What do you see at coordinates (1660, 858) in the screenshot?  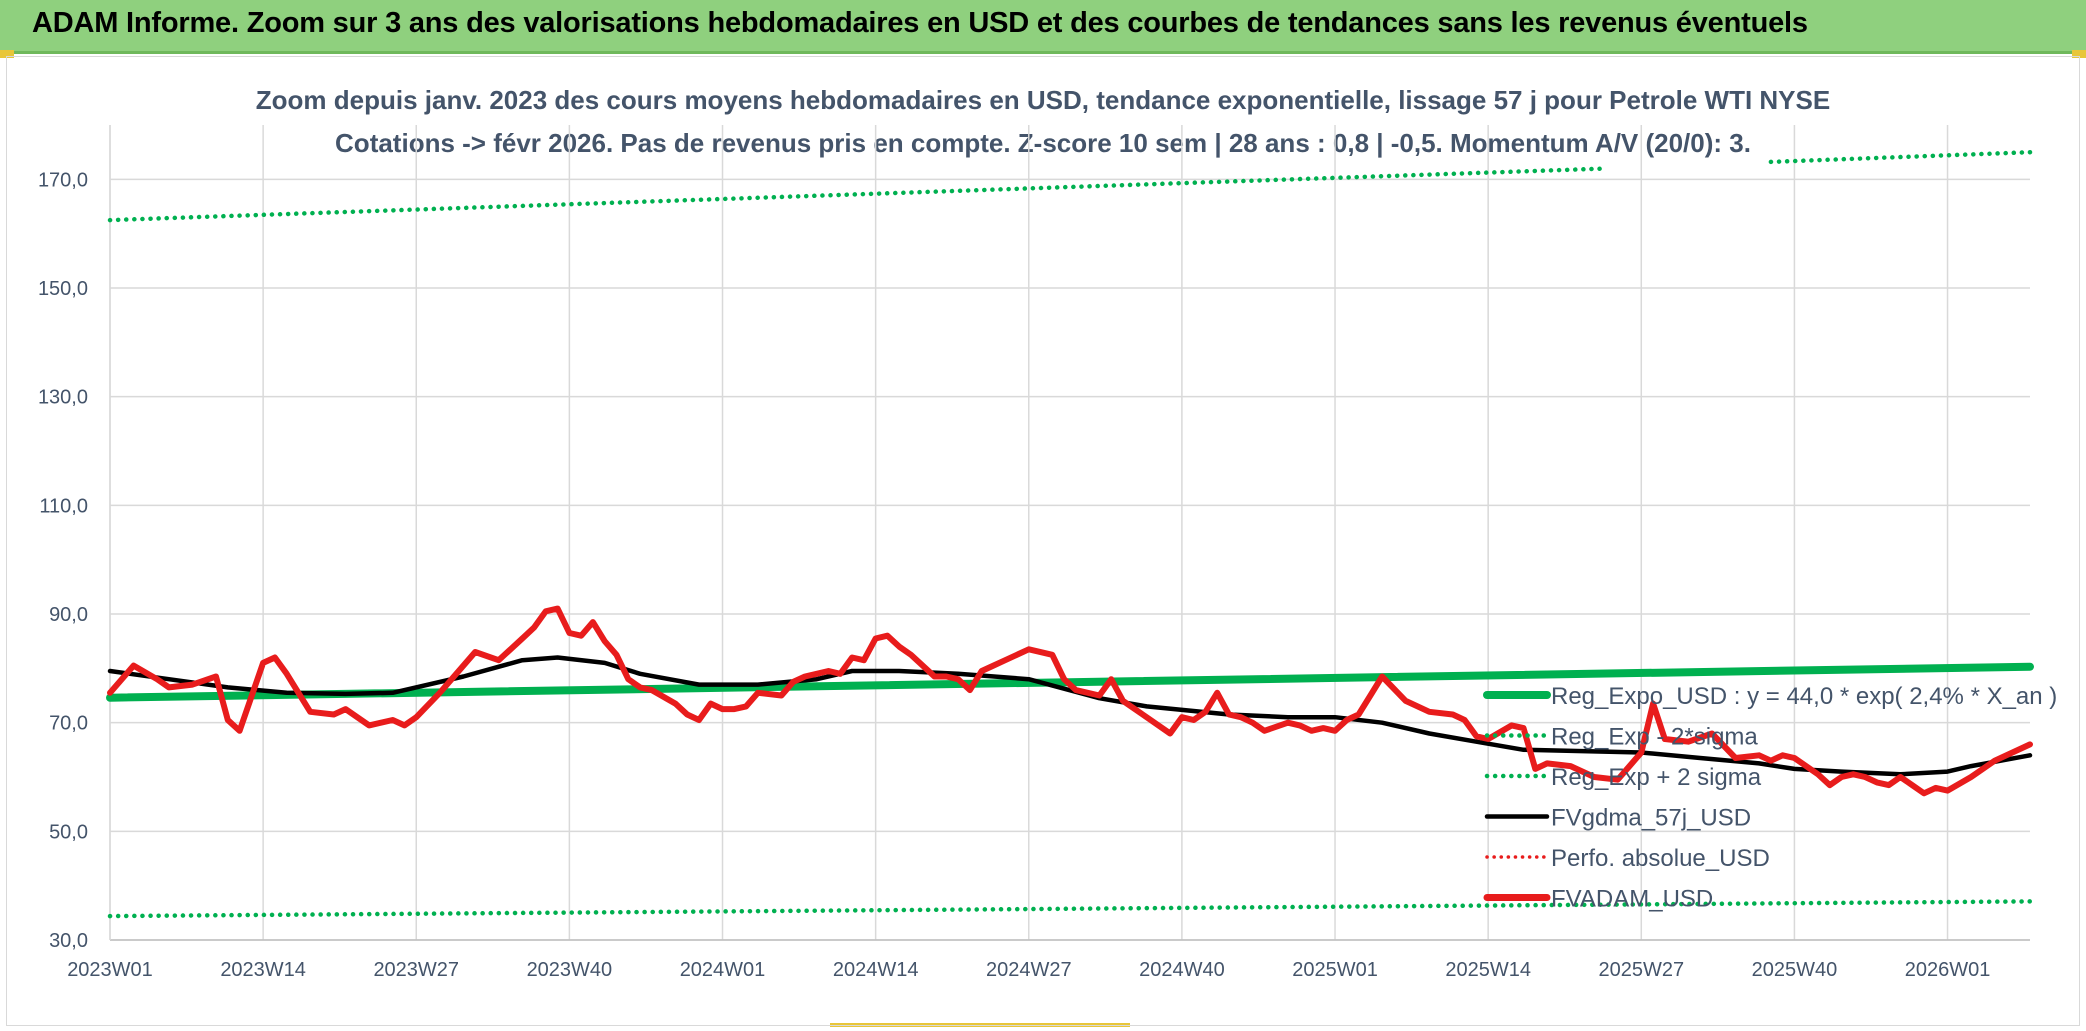 I see `legend-label: Perfo. absolue_USD` at bounding box center [1660, 858].